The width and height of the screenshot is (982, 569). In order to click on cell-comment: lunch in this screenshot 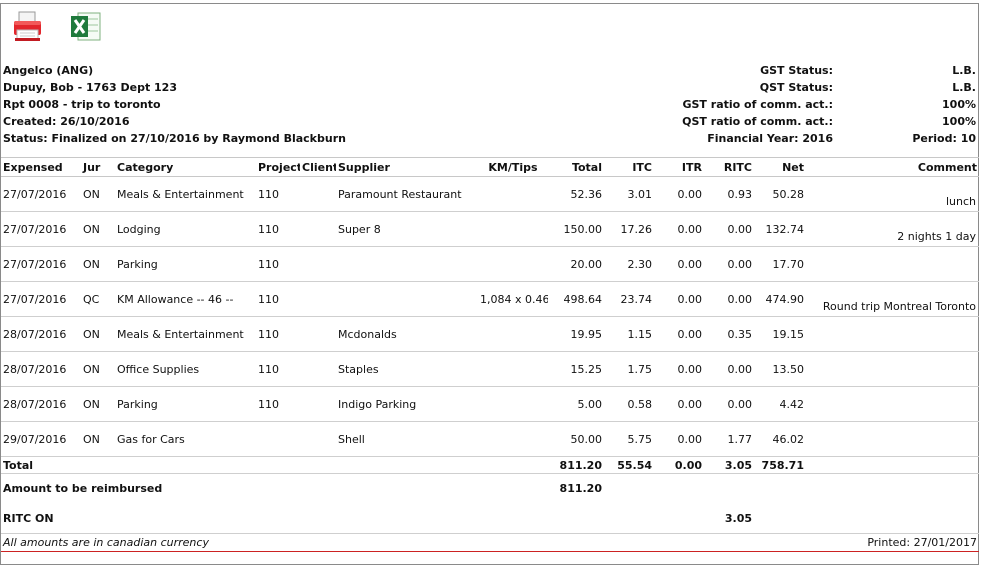, I will do `click(892, 194)`.